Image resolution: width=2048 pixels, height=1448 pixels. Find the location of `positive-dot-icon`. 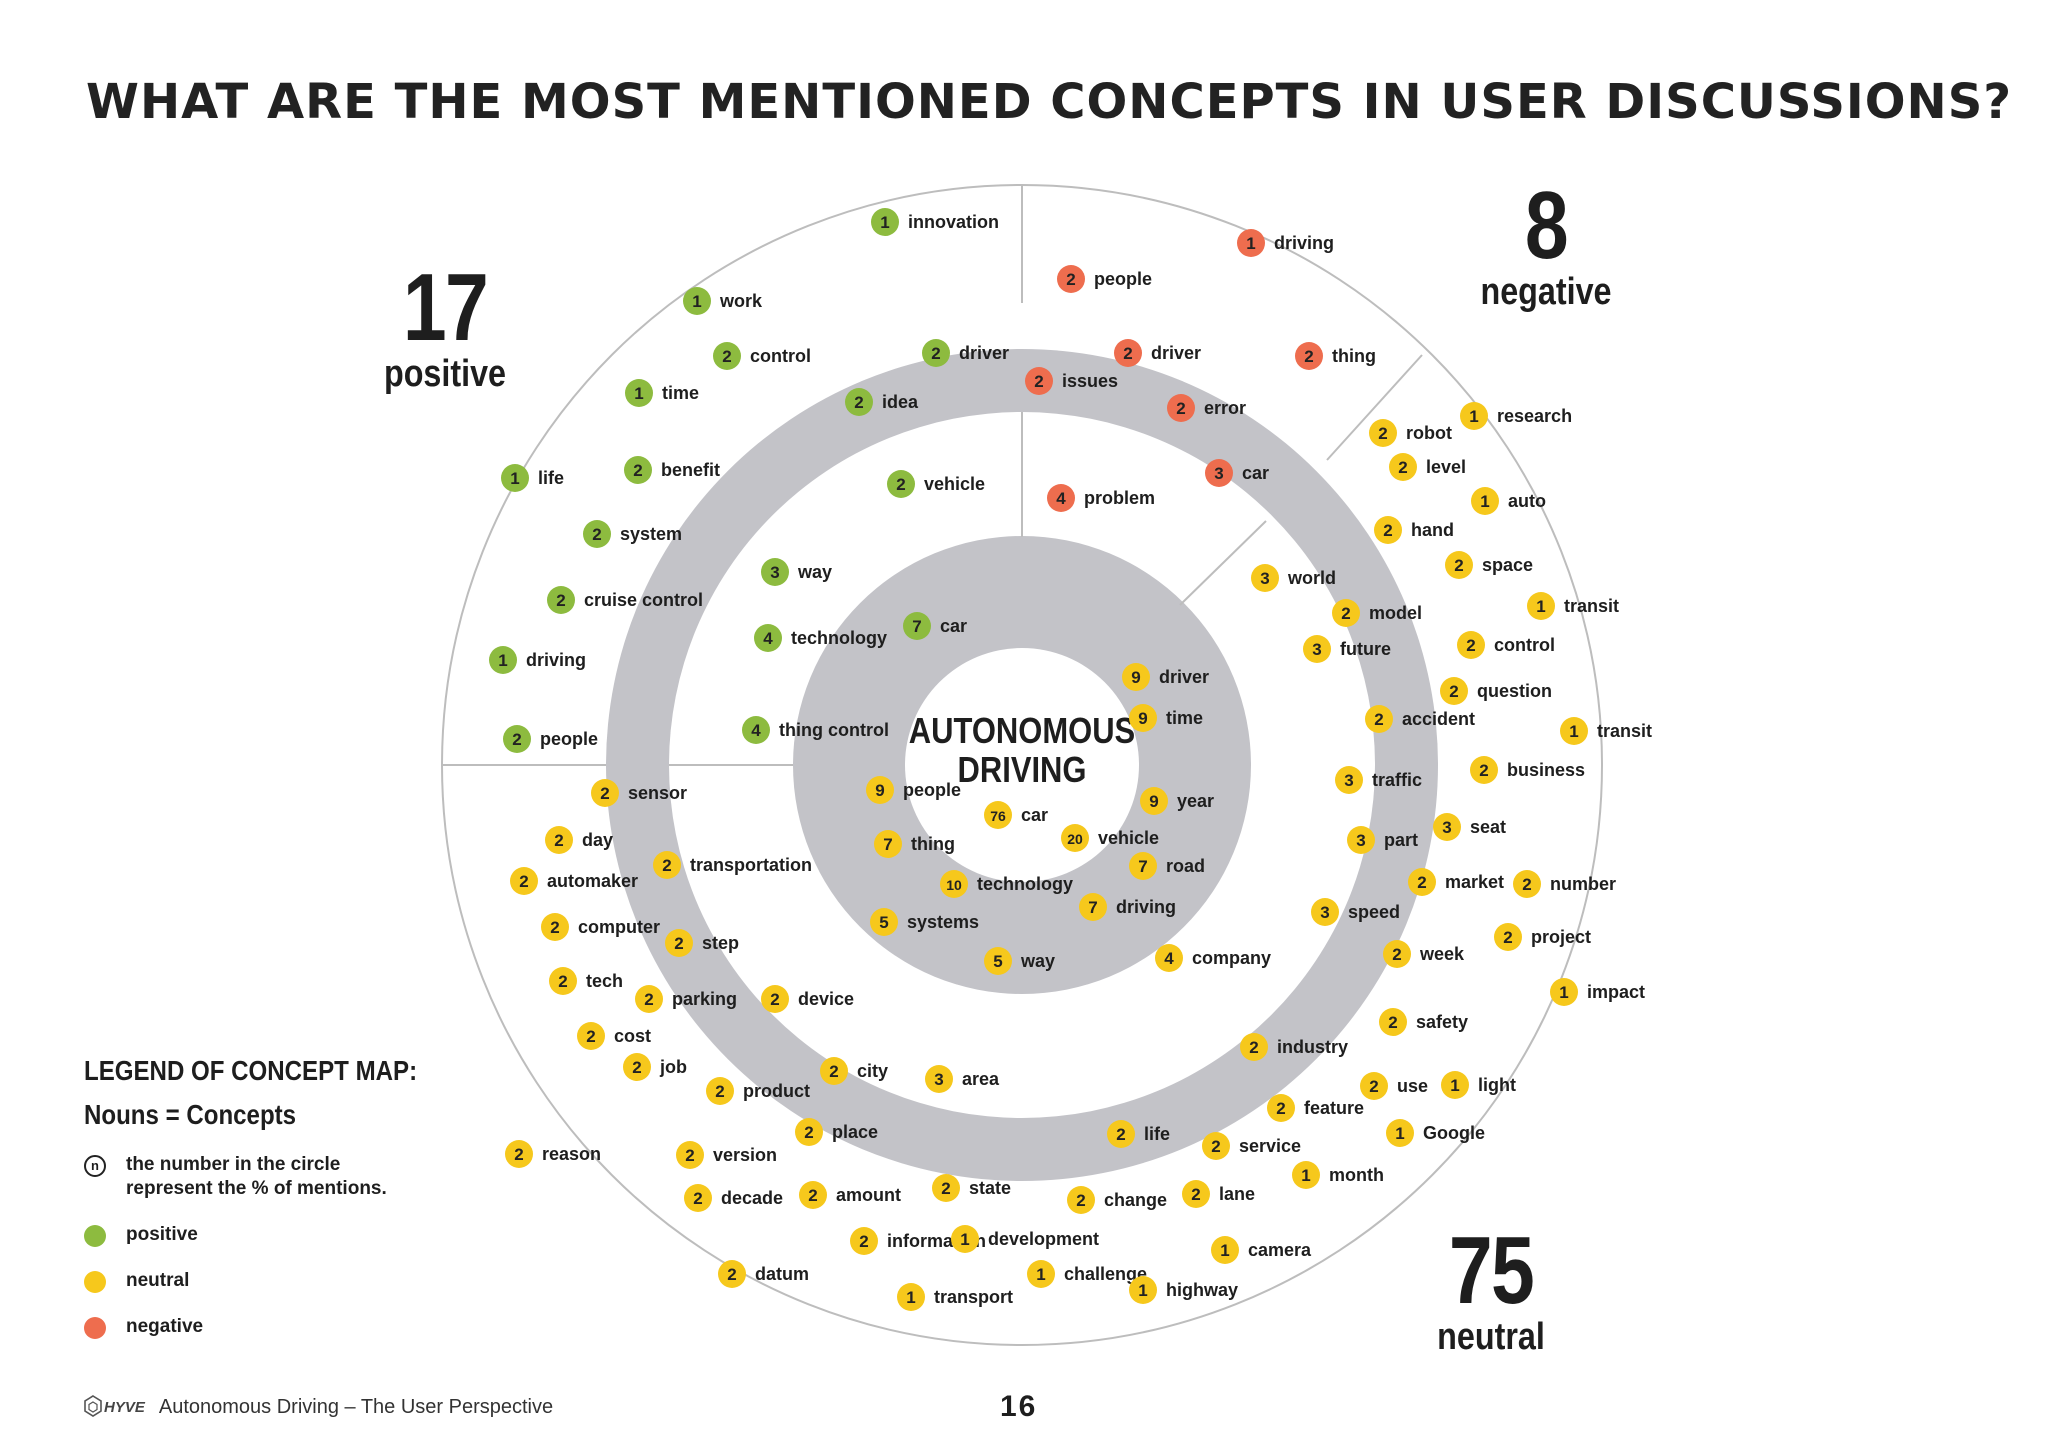

positive-dot-icon is located at coordinates (95, 1236).